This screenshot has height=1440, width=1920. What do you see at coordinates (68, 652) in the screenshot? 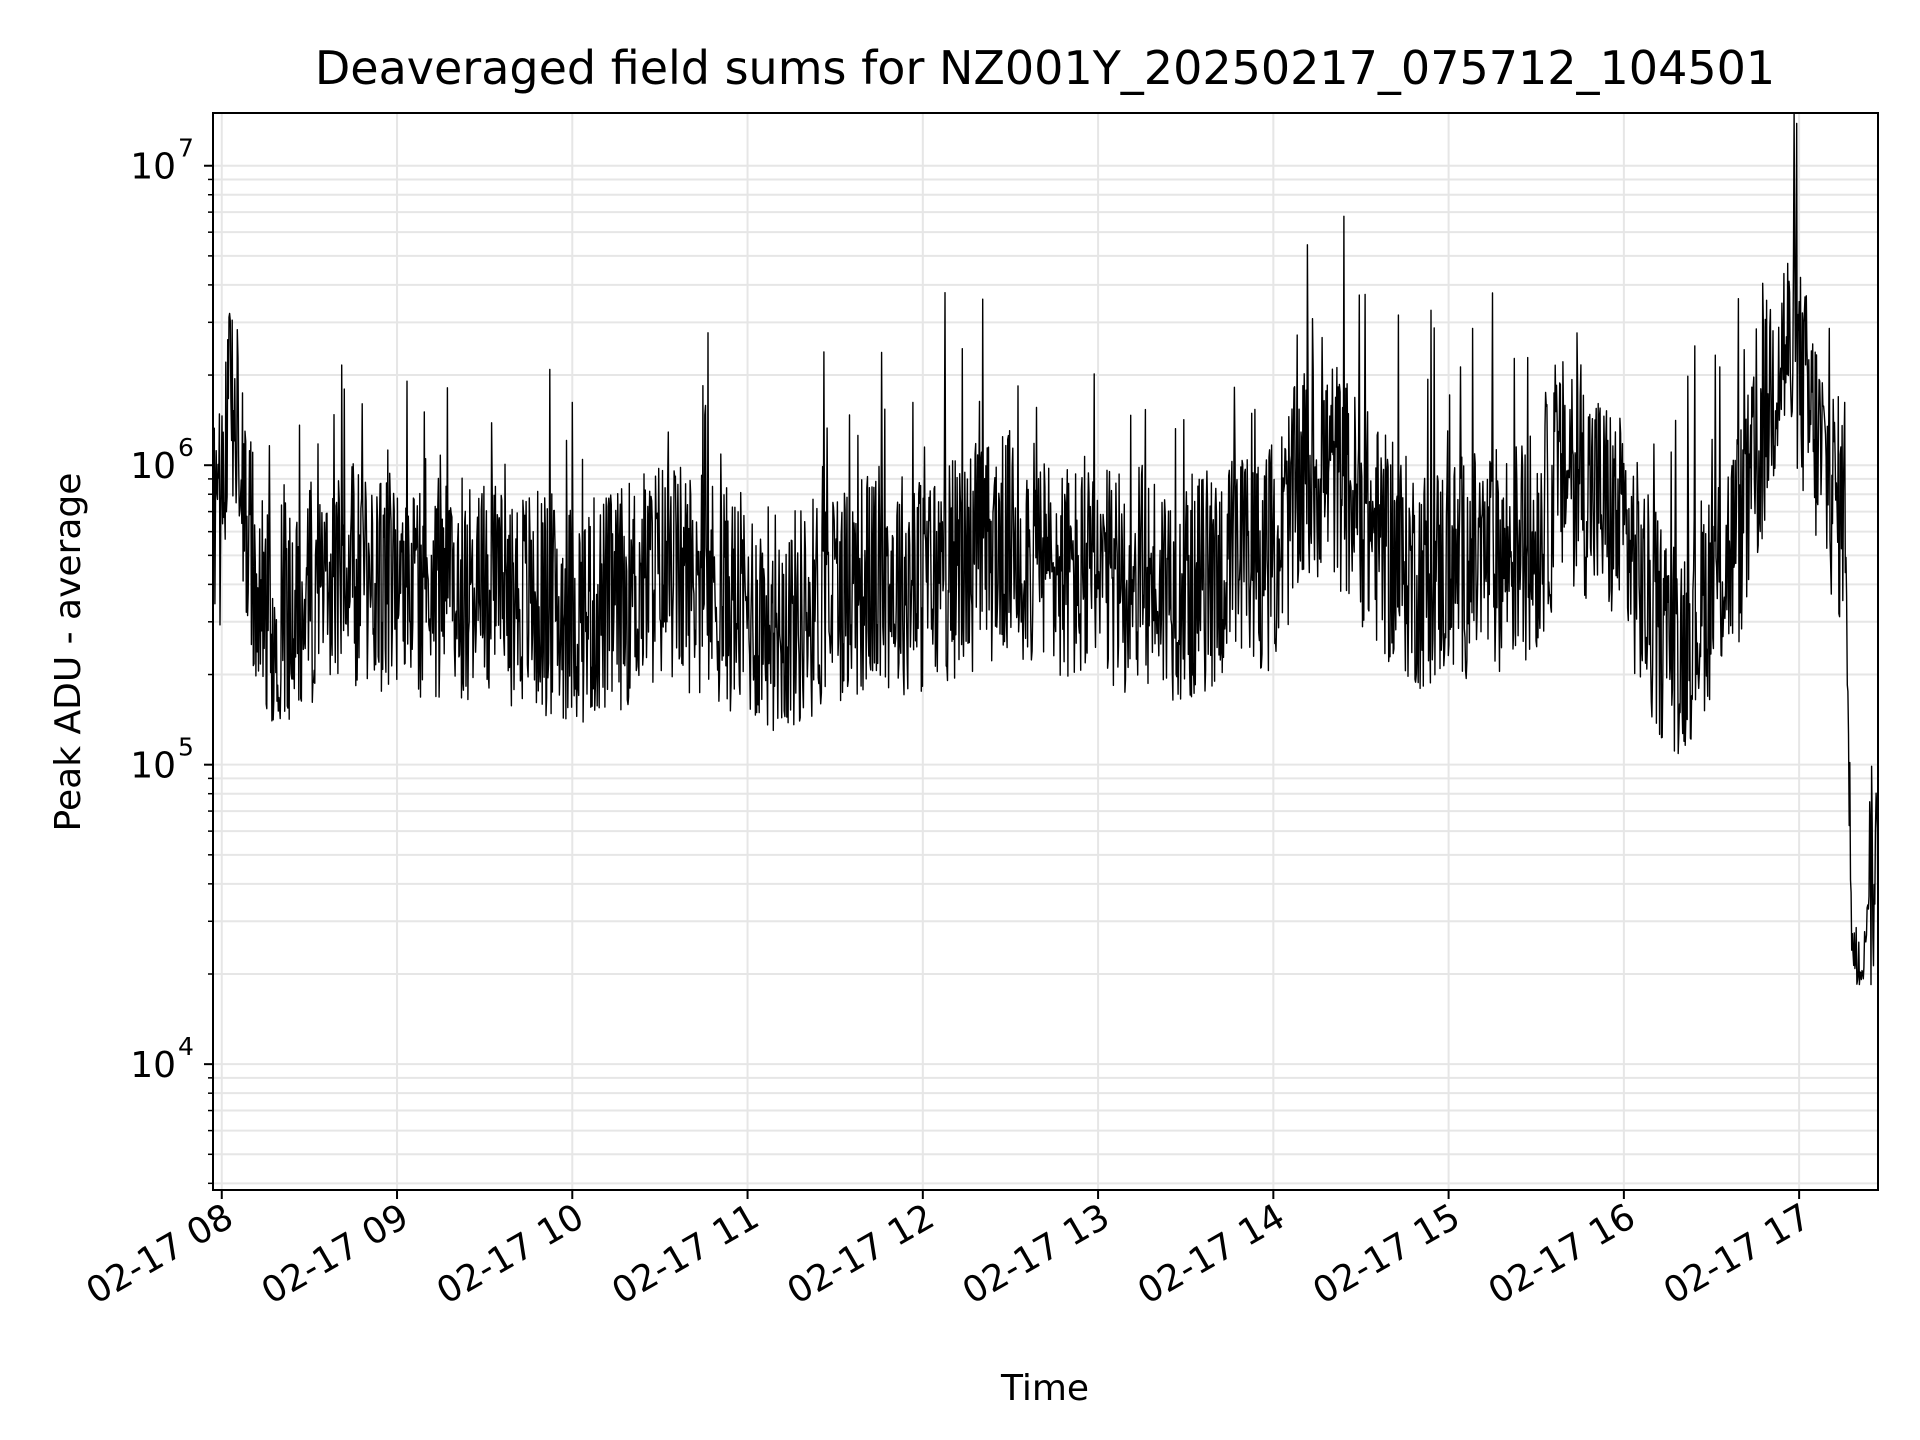
I see `y-axis-label: Peak ADU - average` at bounding box center [68, 652].